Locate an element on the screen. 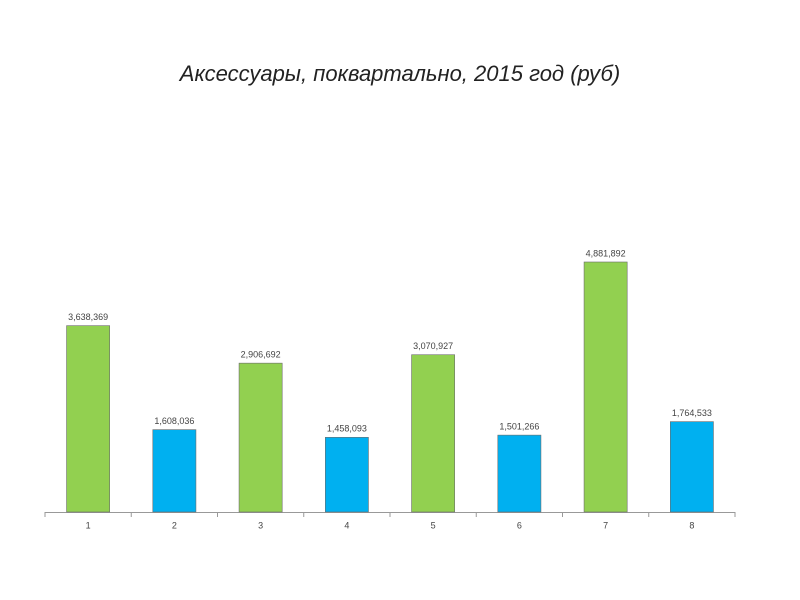 This screenshot has height=600, width=800. x-tick-label: 2 is located at coordinates (174, 525).